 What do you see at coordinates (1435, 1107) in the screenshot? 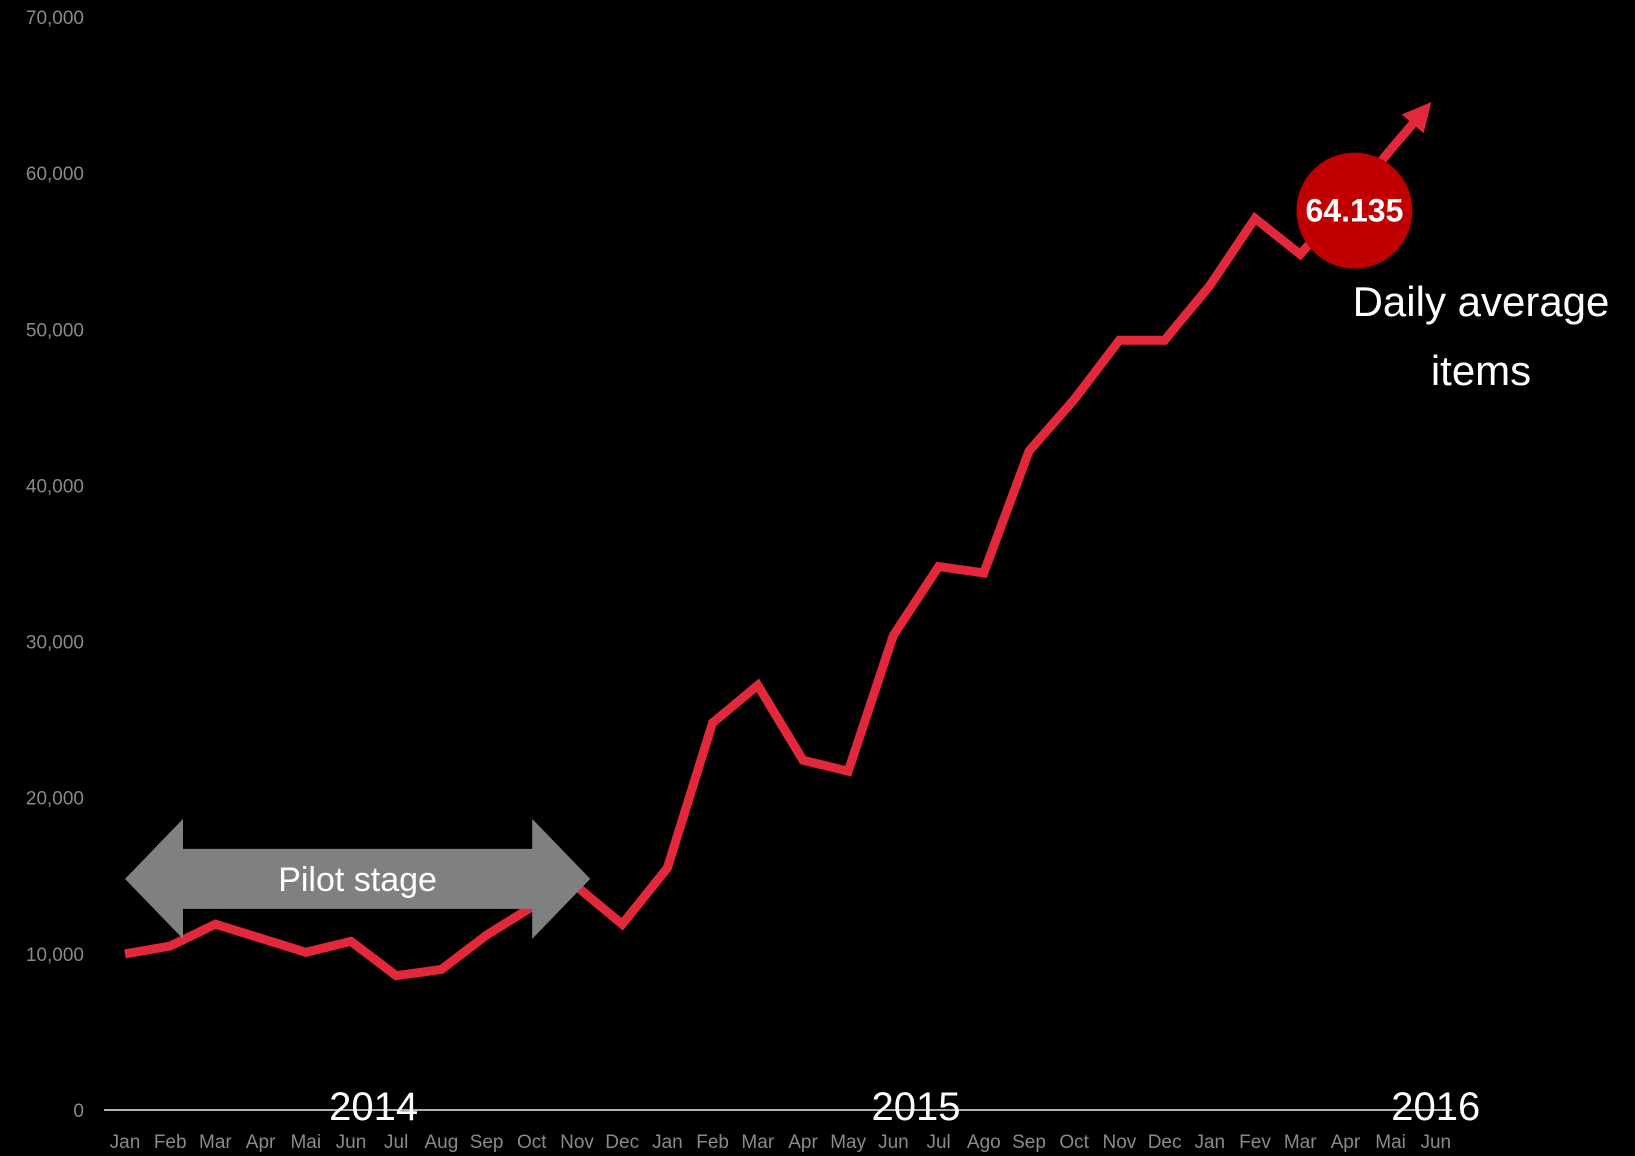
I see `year-label: 2016` at bounding box center [1435, 1107].